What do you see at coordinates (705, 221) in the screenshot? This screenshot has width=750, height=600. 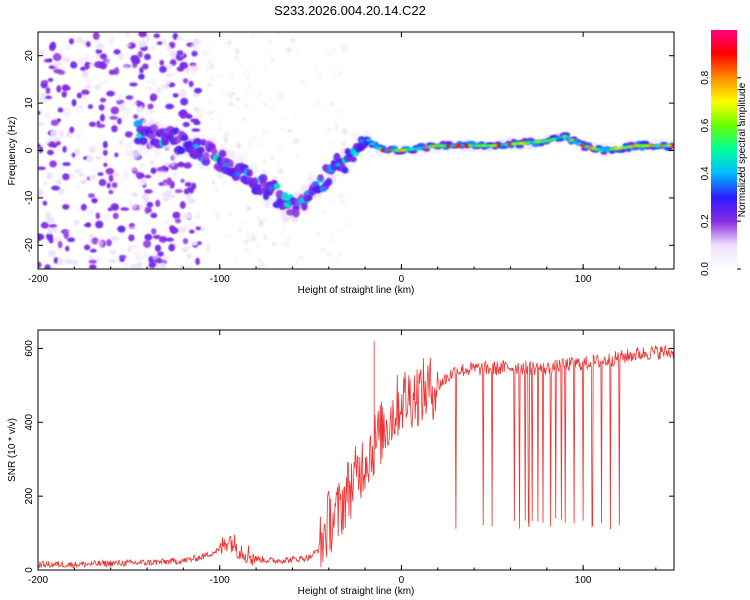 I see `colorbar-tick-label: 0.2` at bounding box center [705, 221].